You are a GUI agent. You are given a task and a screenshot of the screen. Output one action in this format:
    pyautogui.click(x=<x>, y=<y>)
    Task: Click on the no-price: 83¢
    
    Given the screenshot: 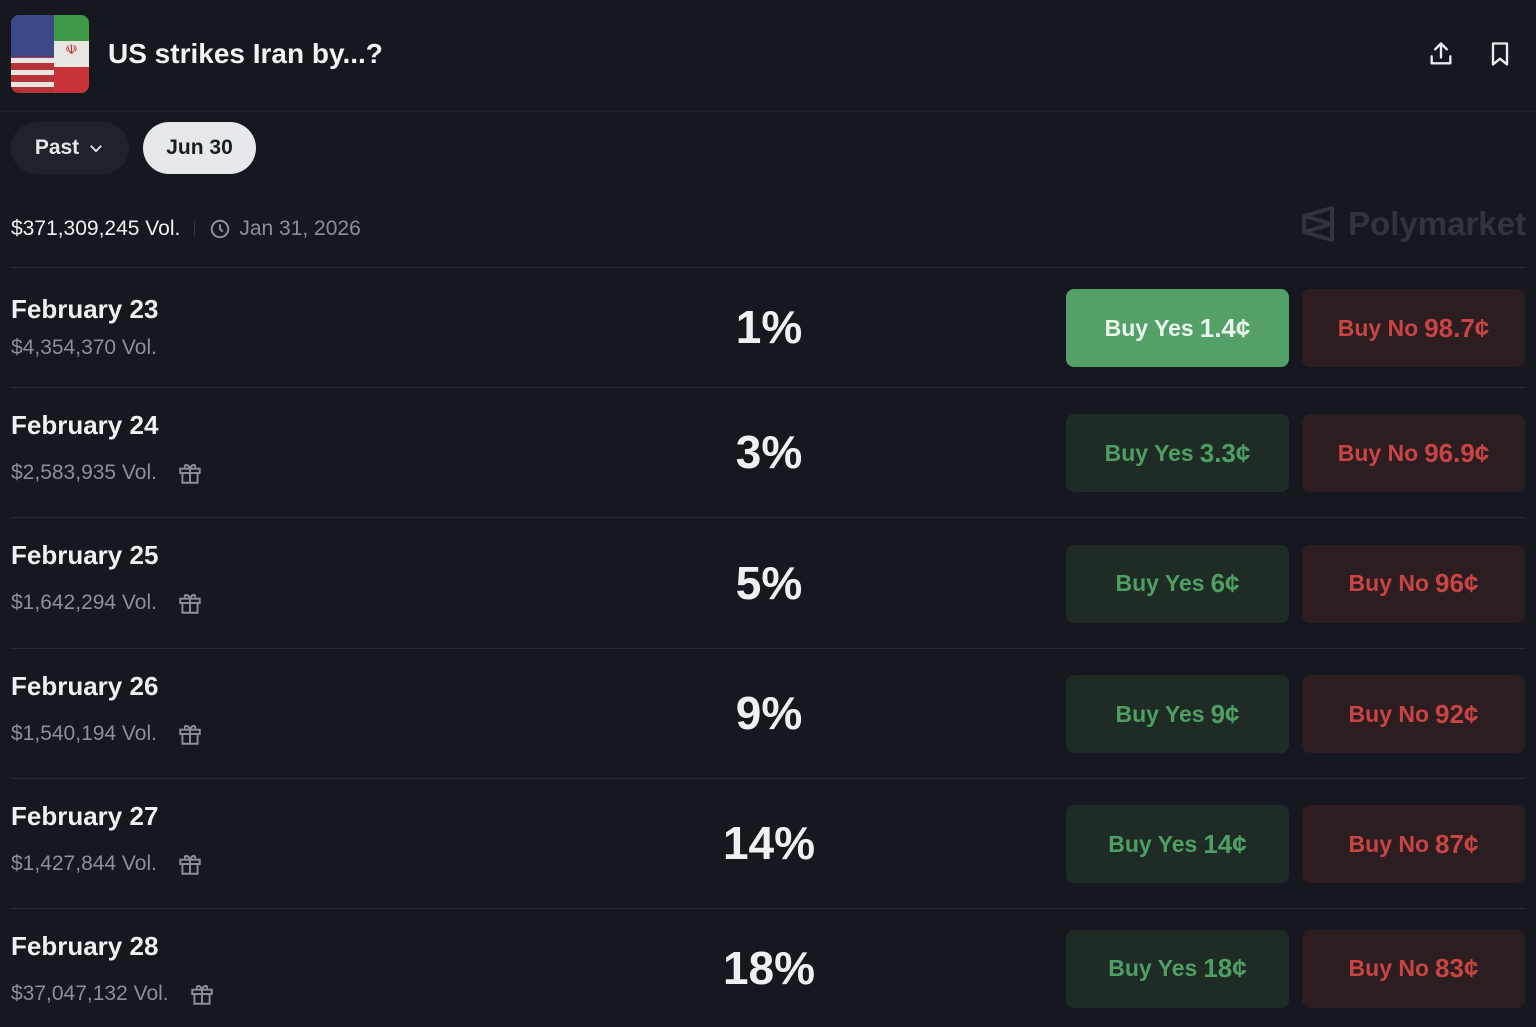 What is the action you would take?
    pyautogui.click(x=1457, y=968)
    